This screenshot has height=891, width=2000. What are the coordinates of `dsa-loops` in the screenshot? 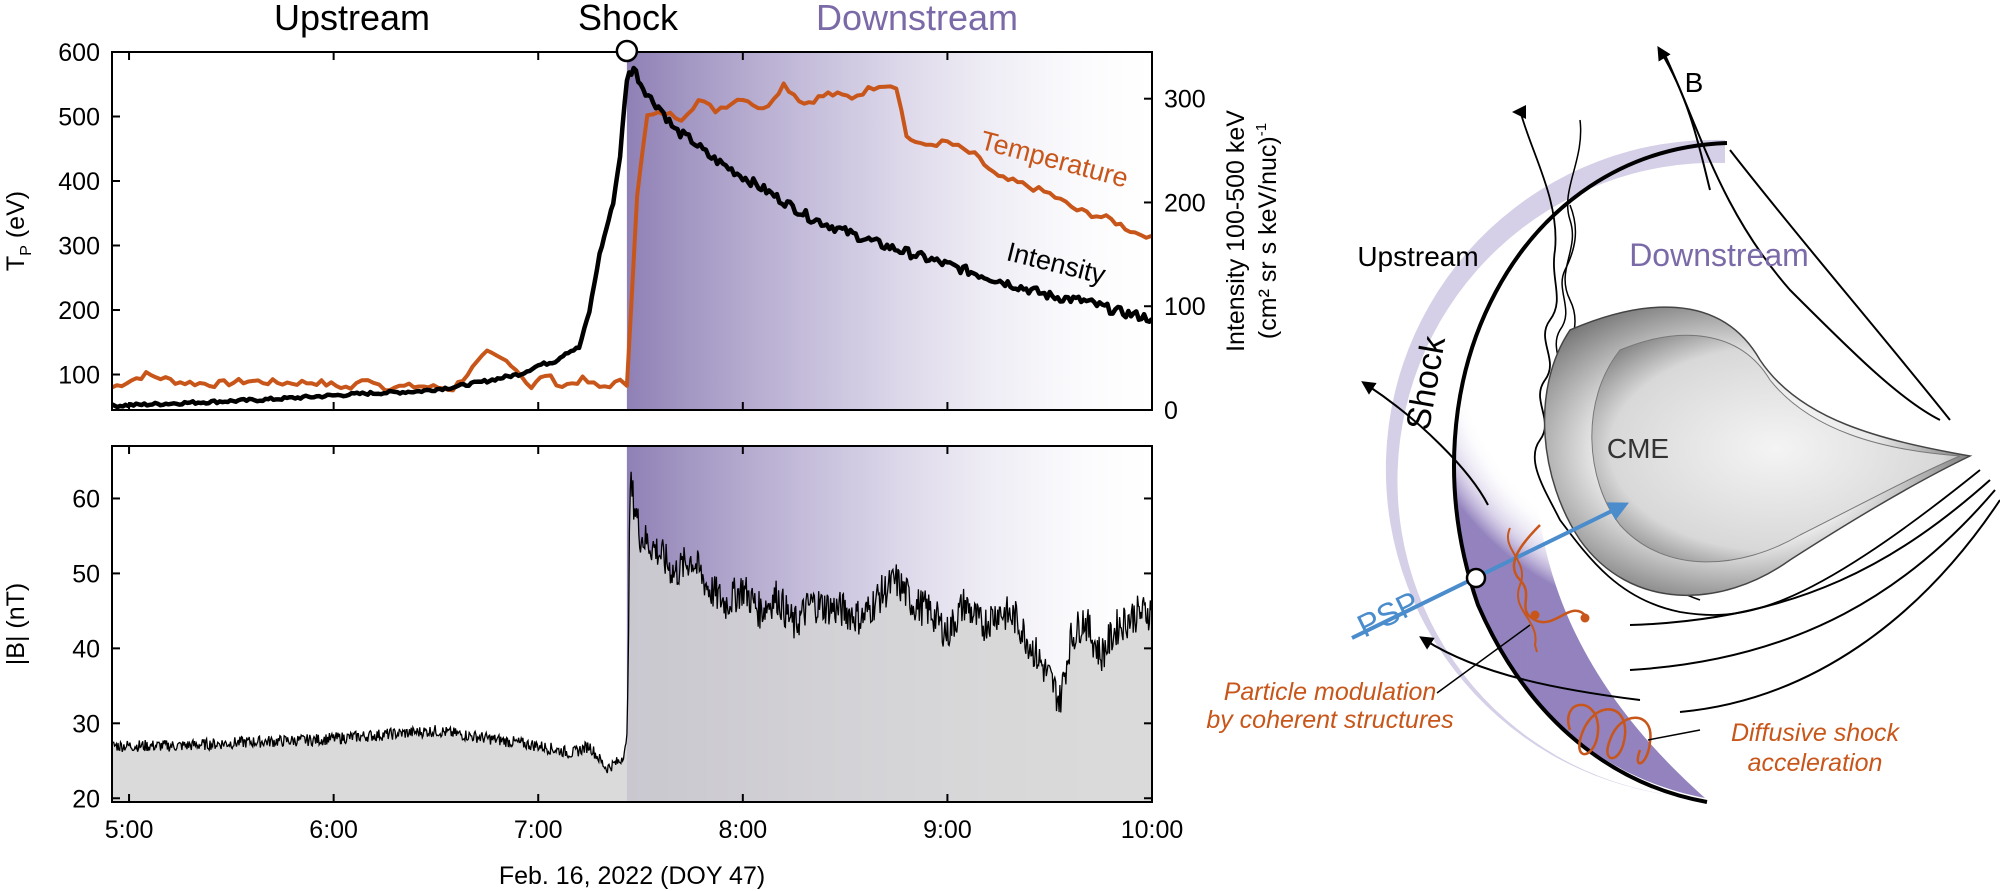 It's located at (1609, 734).